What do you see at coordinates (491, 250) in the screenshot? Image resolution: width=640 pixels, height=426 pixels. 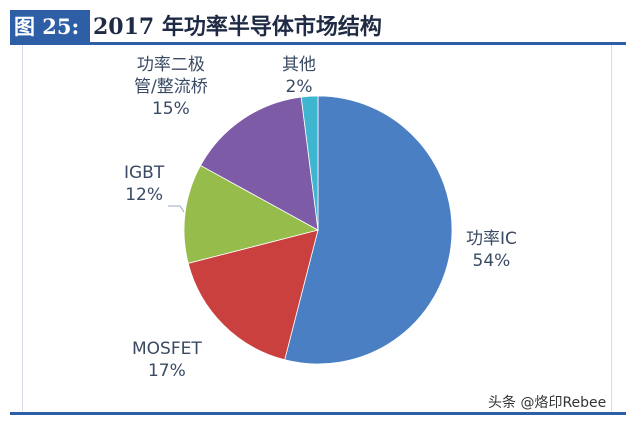 I see `label-power-ic: 功率IC 54%` at bounding box center [491, 250].